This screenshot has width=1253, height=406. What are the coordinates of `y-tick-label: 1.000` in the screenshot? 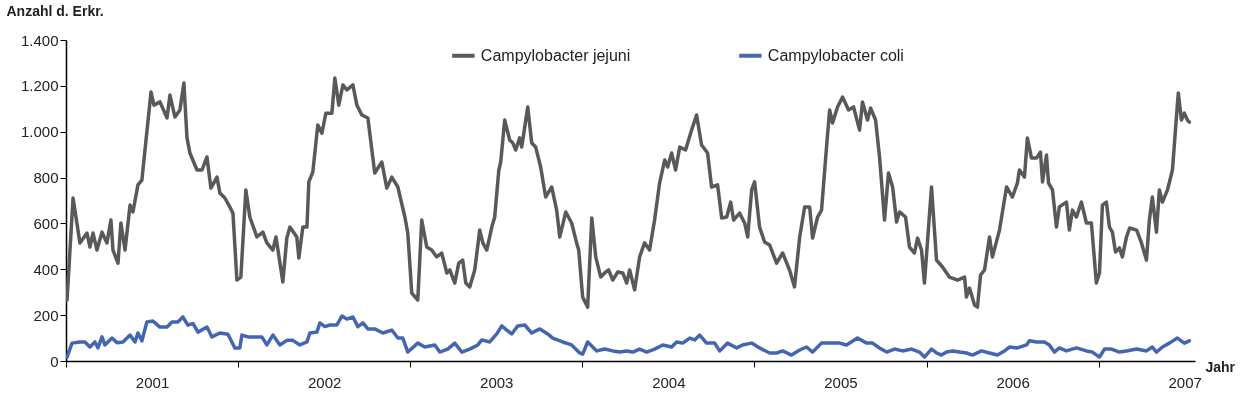 It's located at (39, 132).